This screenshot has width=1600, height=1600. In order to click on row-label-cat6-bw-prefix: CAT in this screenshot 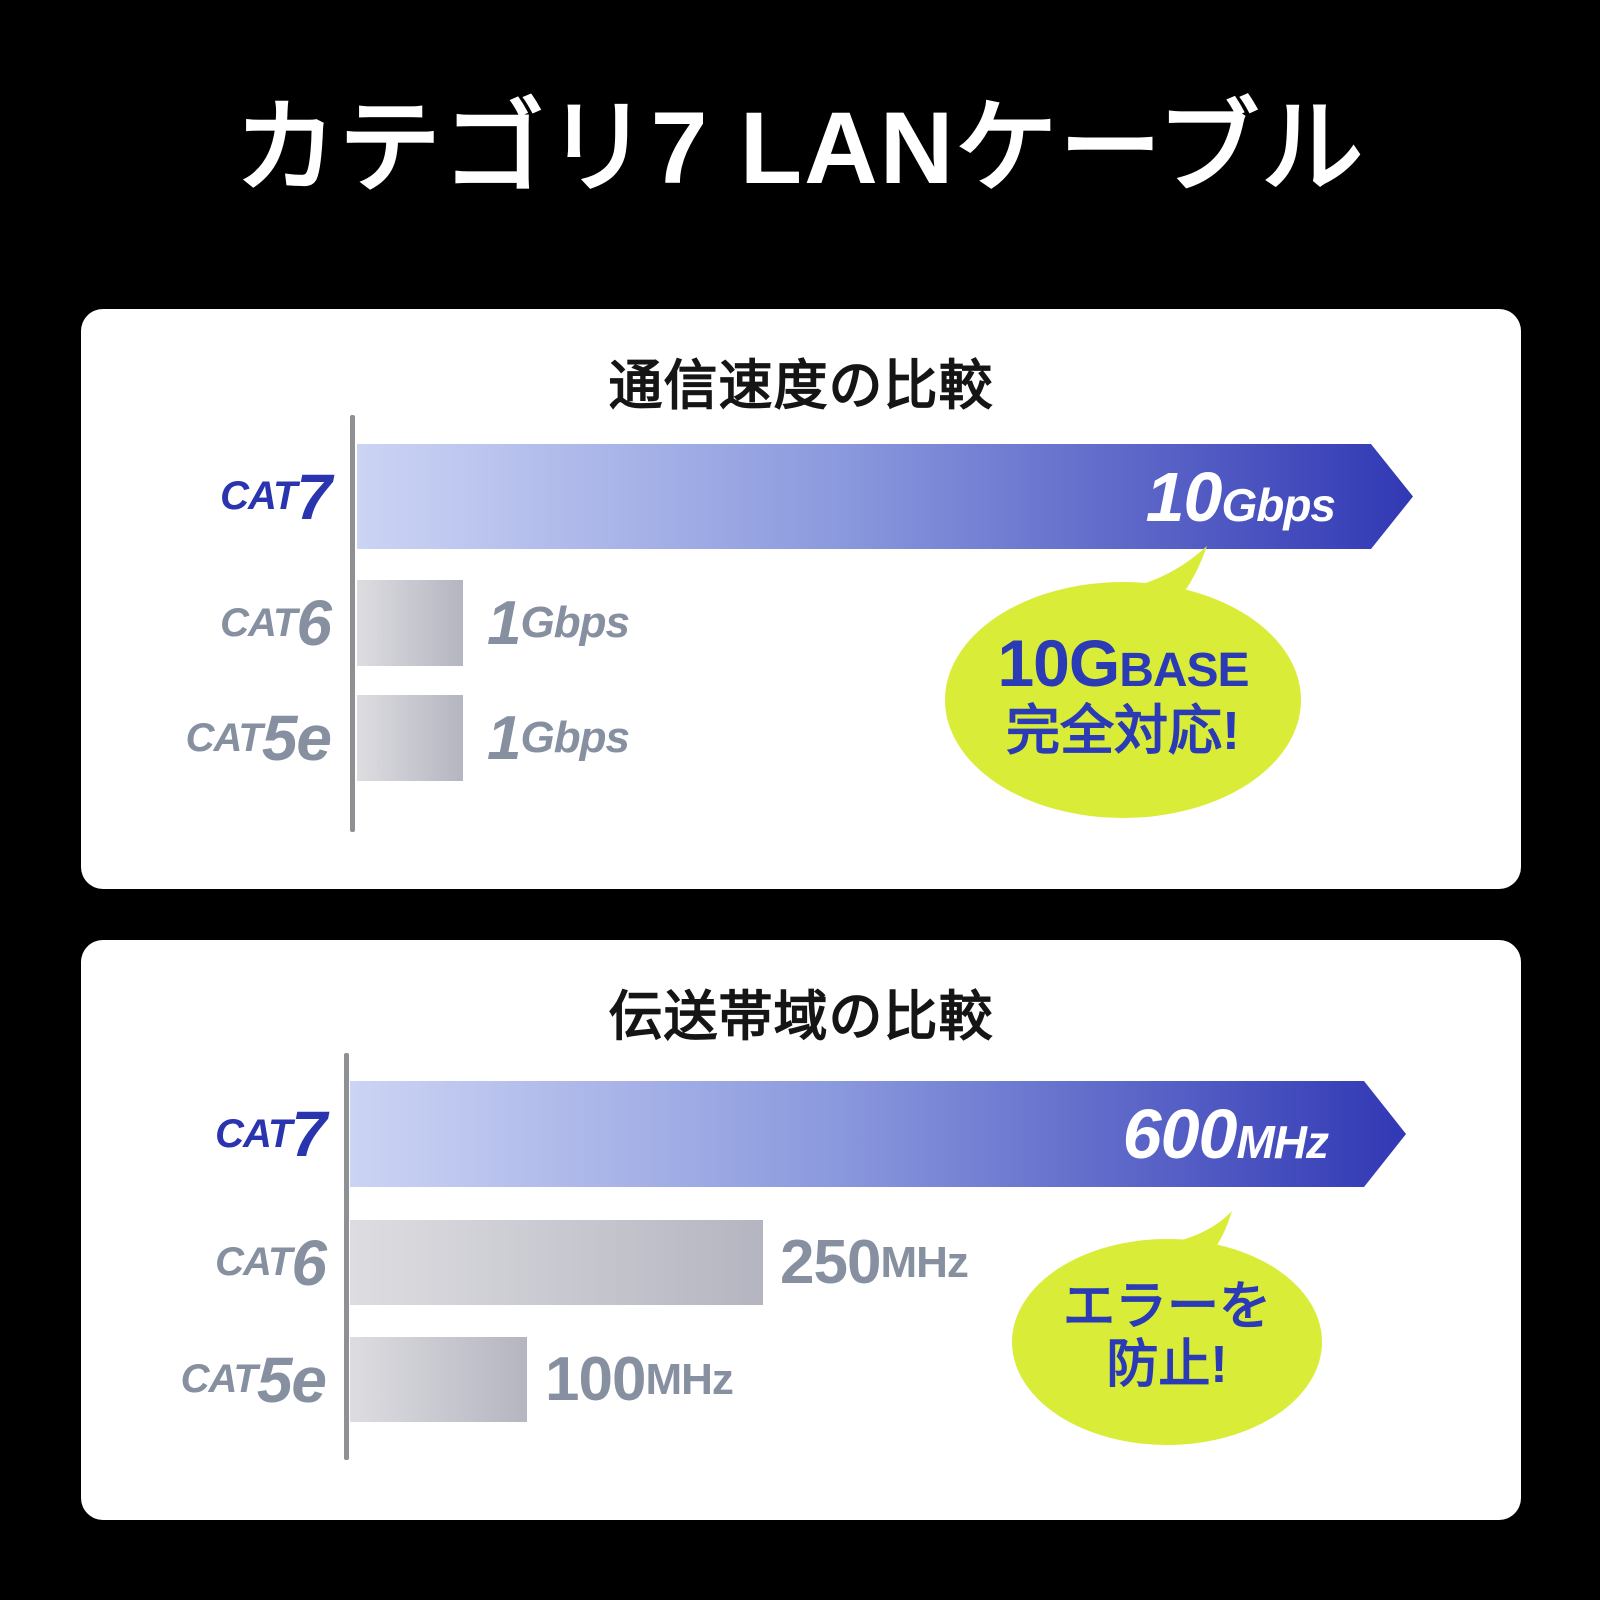, I will do `click(253, 1262)`.